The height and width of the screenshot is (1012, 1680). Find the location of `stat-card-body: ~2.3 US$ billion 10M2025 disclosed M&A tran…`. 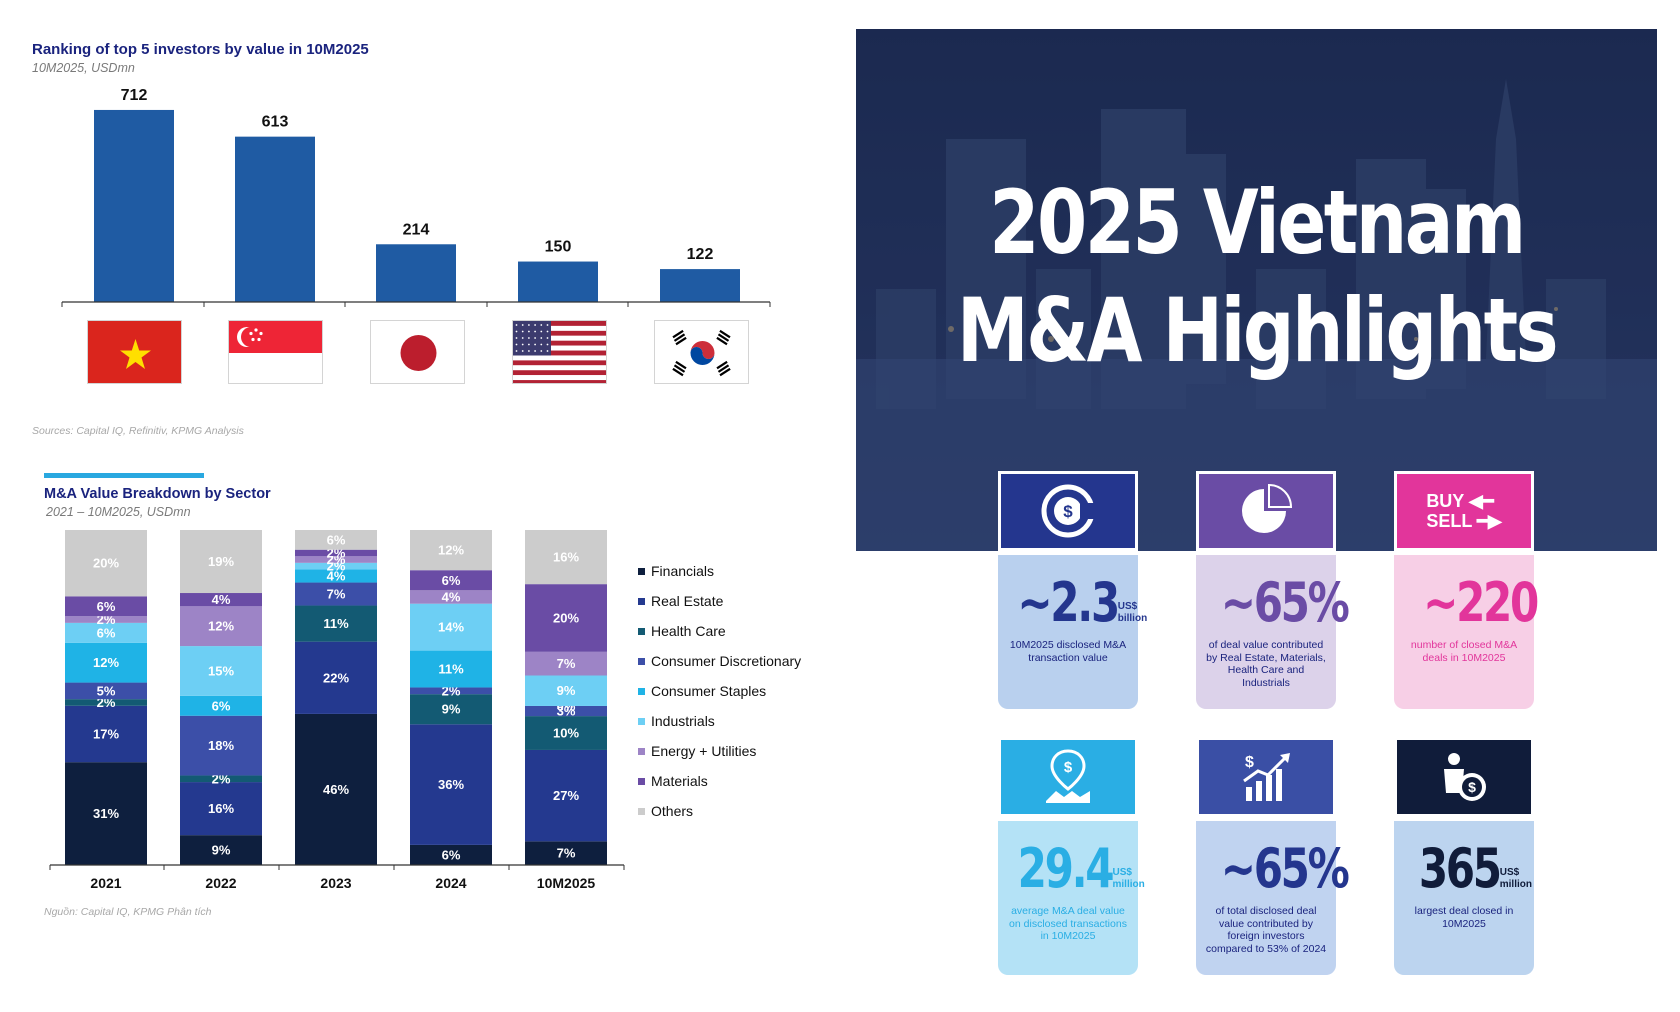

stat-card-body: ~2.3 US$ billion 10M2025 disclosed M&A tran… is located at coordinates (1072, 632).